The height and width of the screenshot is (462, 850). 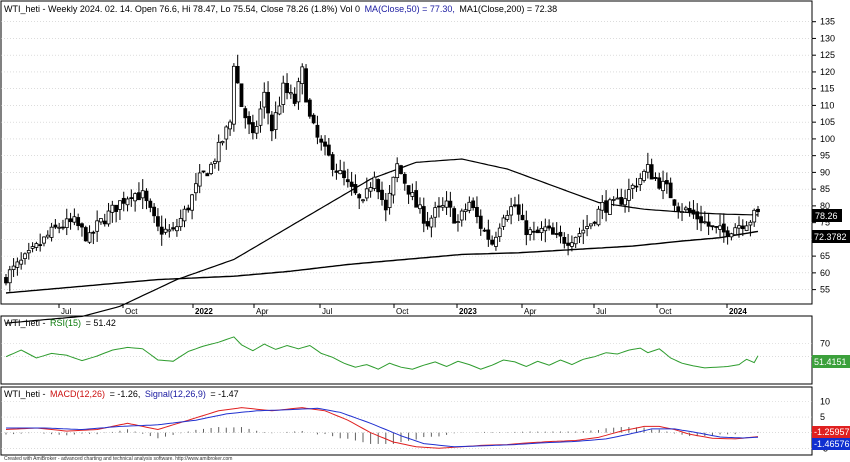 I want to click on signal-line, so click(x=382, y=427).